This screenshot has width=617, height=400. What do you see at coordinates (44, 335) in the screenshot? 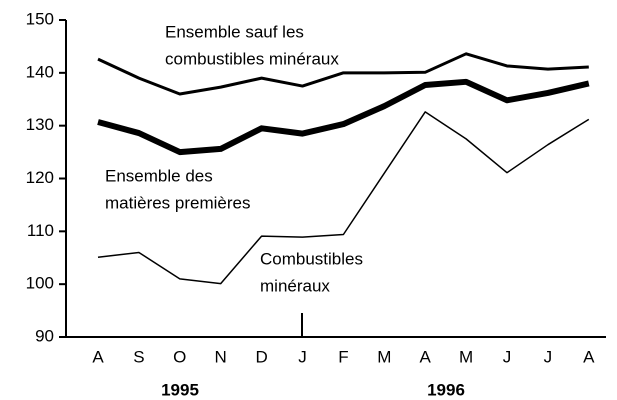
I see `y-tick-label: 90` at bounding box center [44, 335].